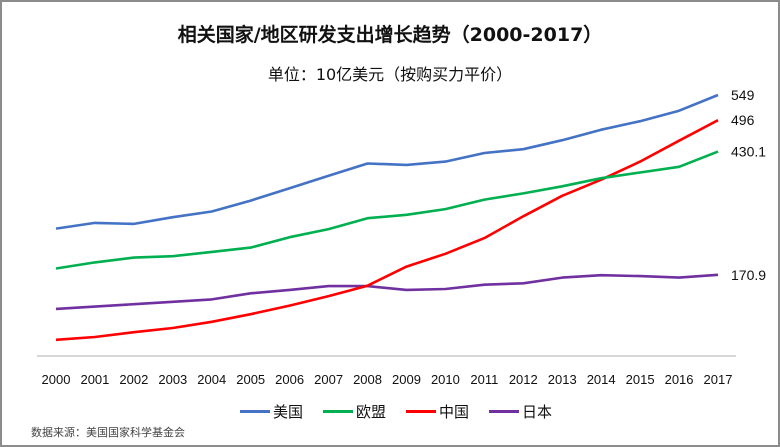 The image size is (780, 447). I want to click on x-tick-label: 2002, so click(133, 379).